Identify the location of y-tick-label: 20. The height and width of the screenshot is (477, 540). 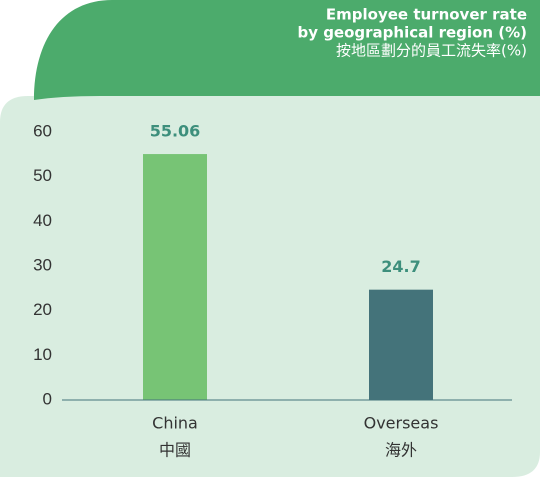
(42, 309).